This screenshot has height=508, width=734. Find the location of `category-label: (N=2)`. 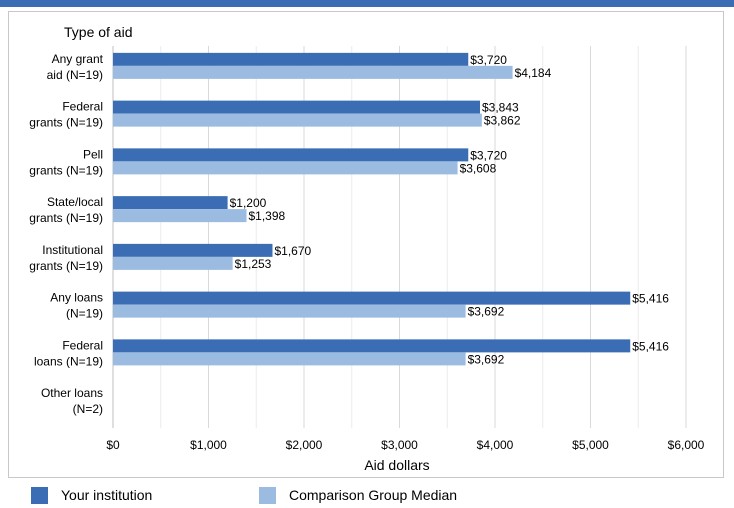

category-label: (N=2) is located at coordinates (88, 409).